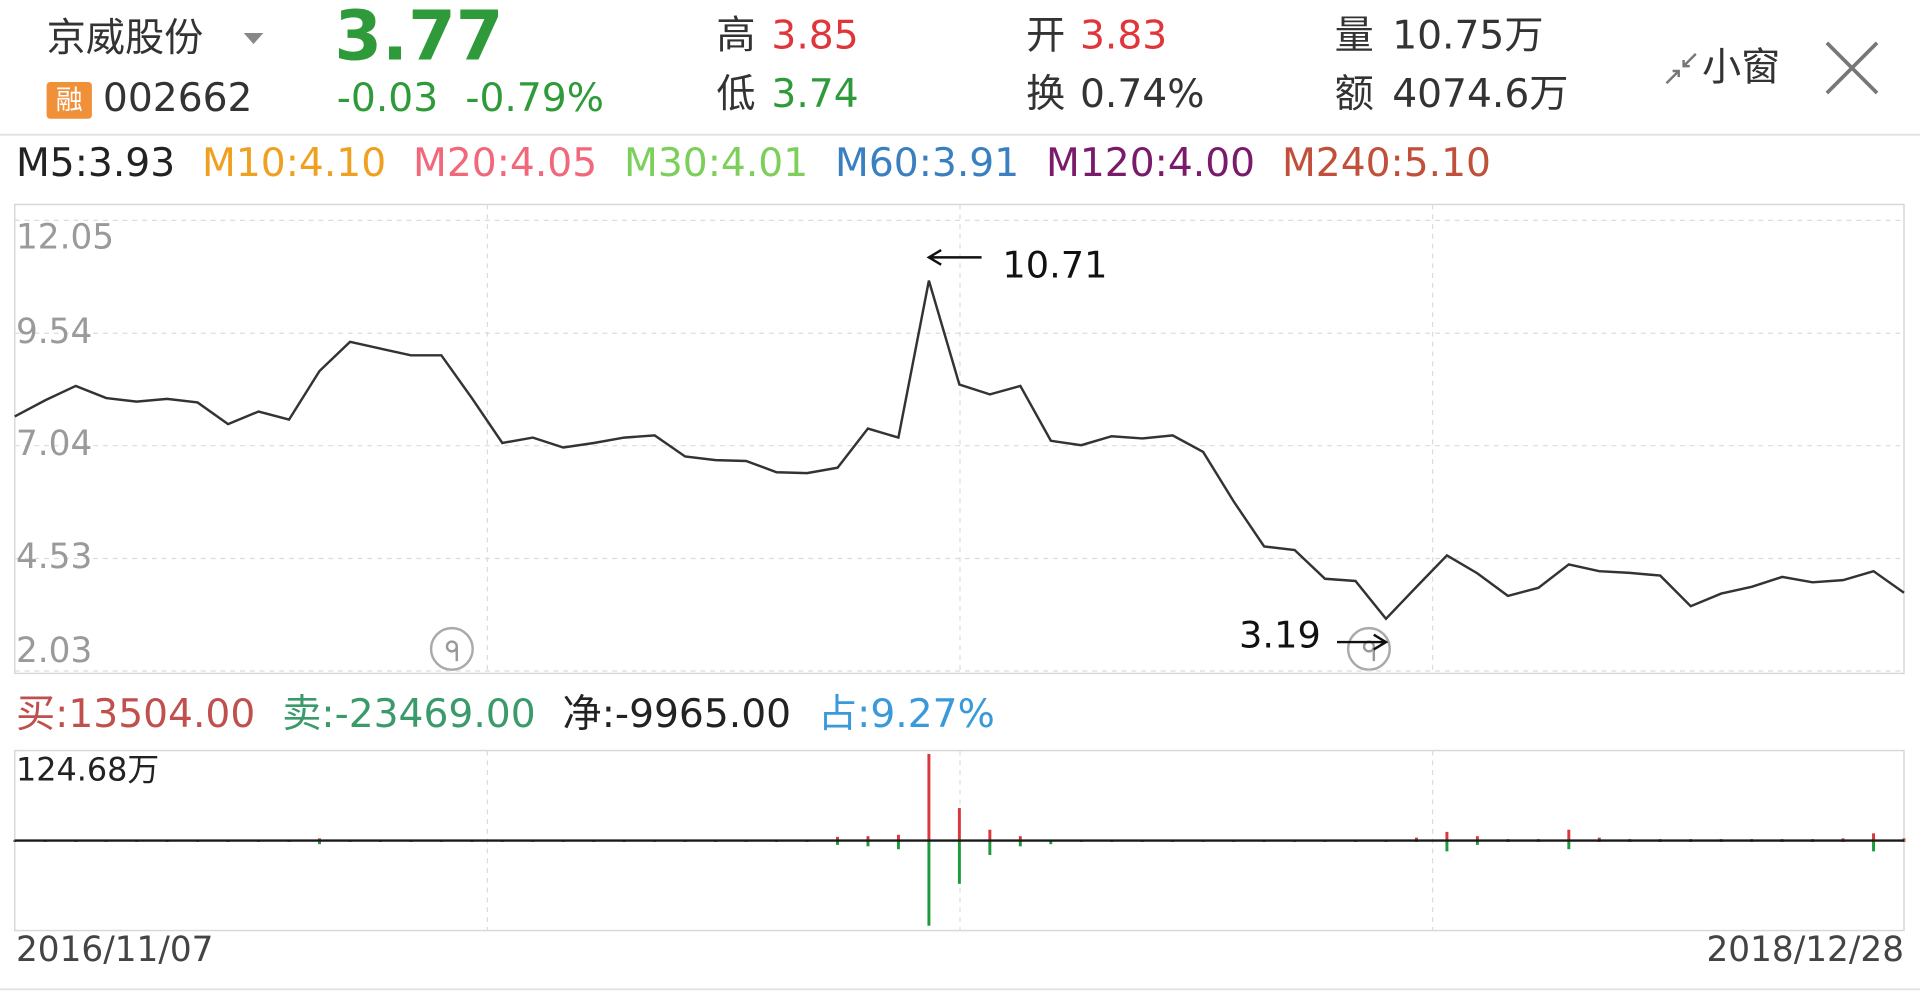 This screenshot has height=1004, width=1920. What do you see at coordinates (1354, 94) in the screenshot?
I see `amount-label: 额` at bounding box center [1354, 94].